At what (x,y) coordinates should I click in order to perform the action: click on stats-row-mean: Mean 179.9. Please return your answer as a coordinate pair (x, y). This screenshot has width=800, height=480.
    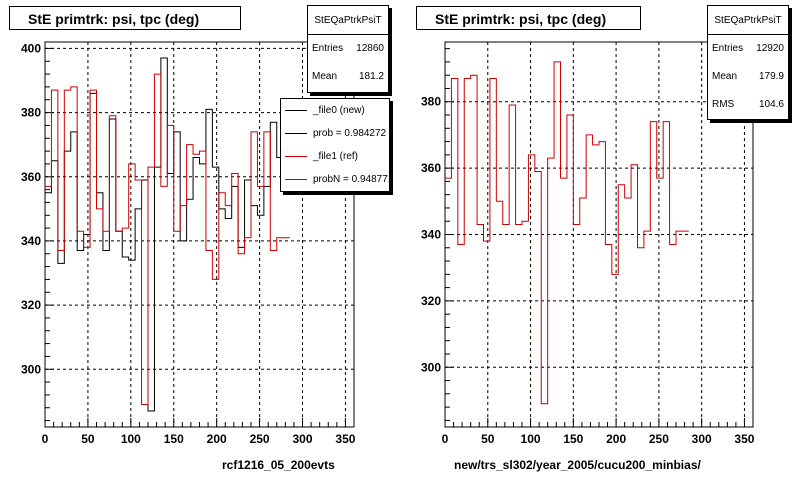
    Looking at the image, I should click on (748, 76).